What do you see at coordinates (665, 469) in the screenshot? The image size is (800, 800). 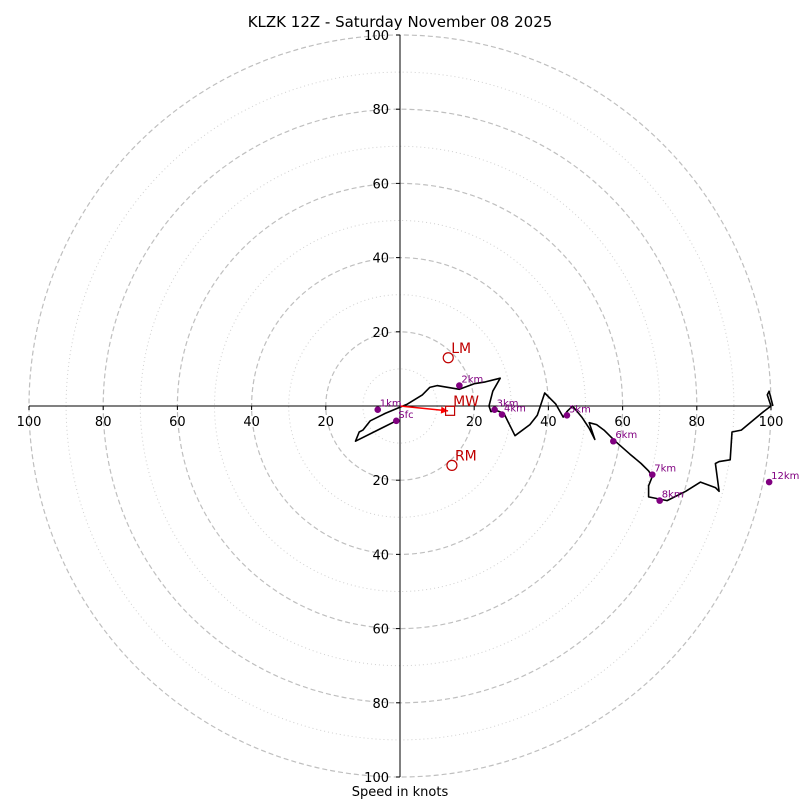 I see `height-marker-label: 7km` at bounding box center [665, 469].